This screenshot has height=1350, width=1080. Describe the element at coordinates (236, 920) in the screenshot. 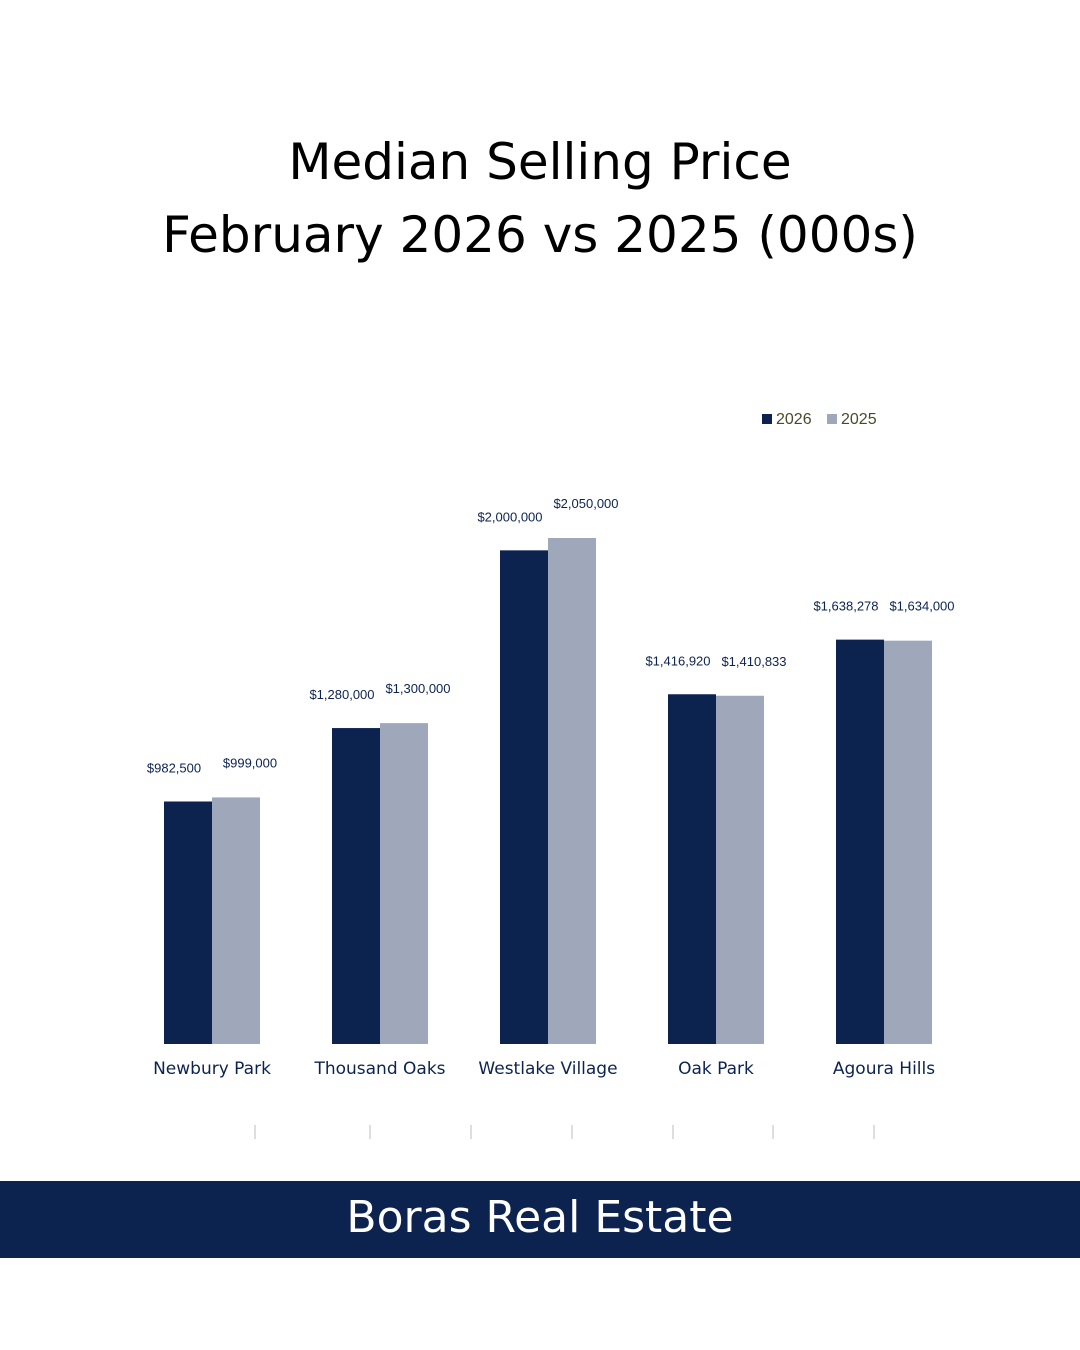

I see `bar-2025-newbury-park` at that location.